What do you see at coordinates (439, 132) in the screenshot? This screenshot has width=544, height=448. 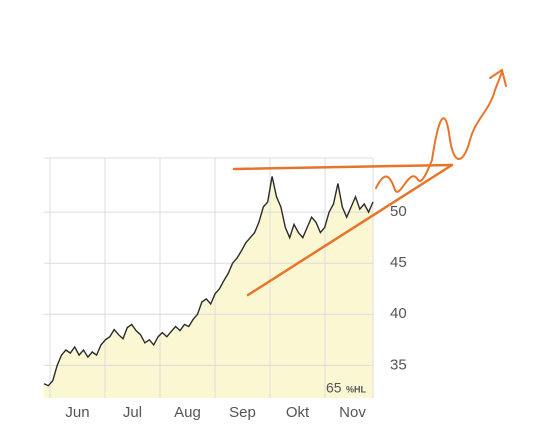 I see `projection-squiggle` at bounding box center [439, 132].